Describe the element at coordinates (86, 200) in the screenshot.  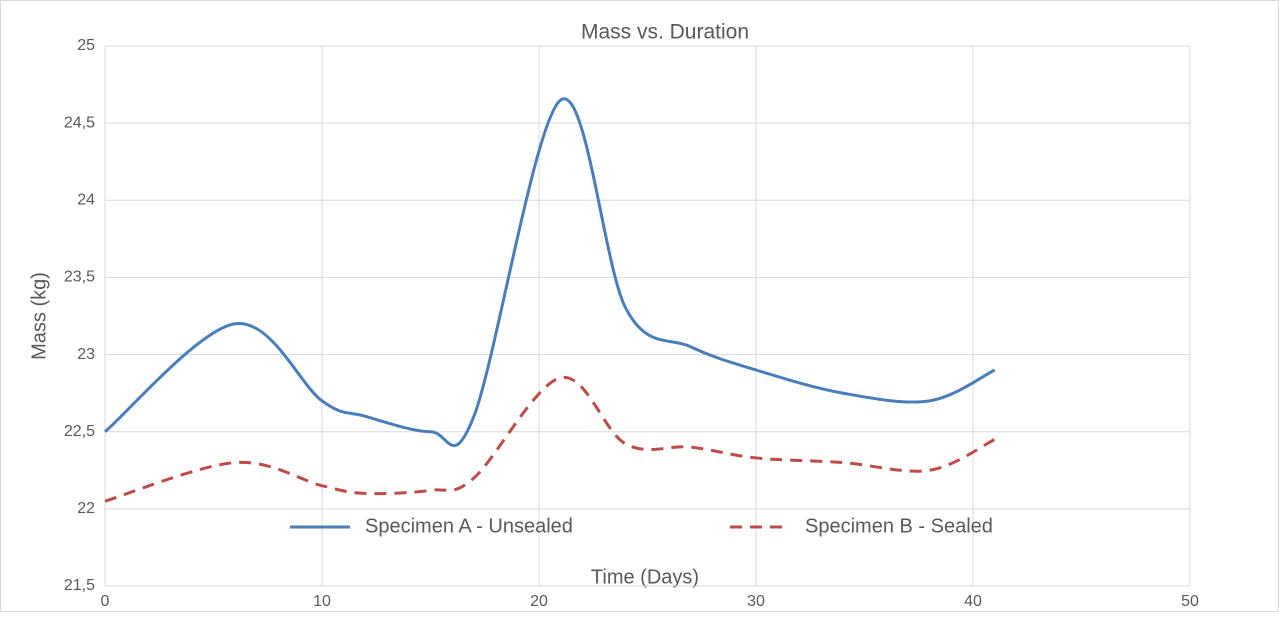
I see `y-tick-label: 24` at that location.